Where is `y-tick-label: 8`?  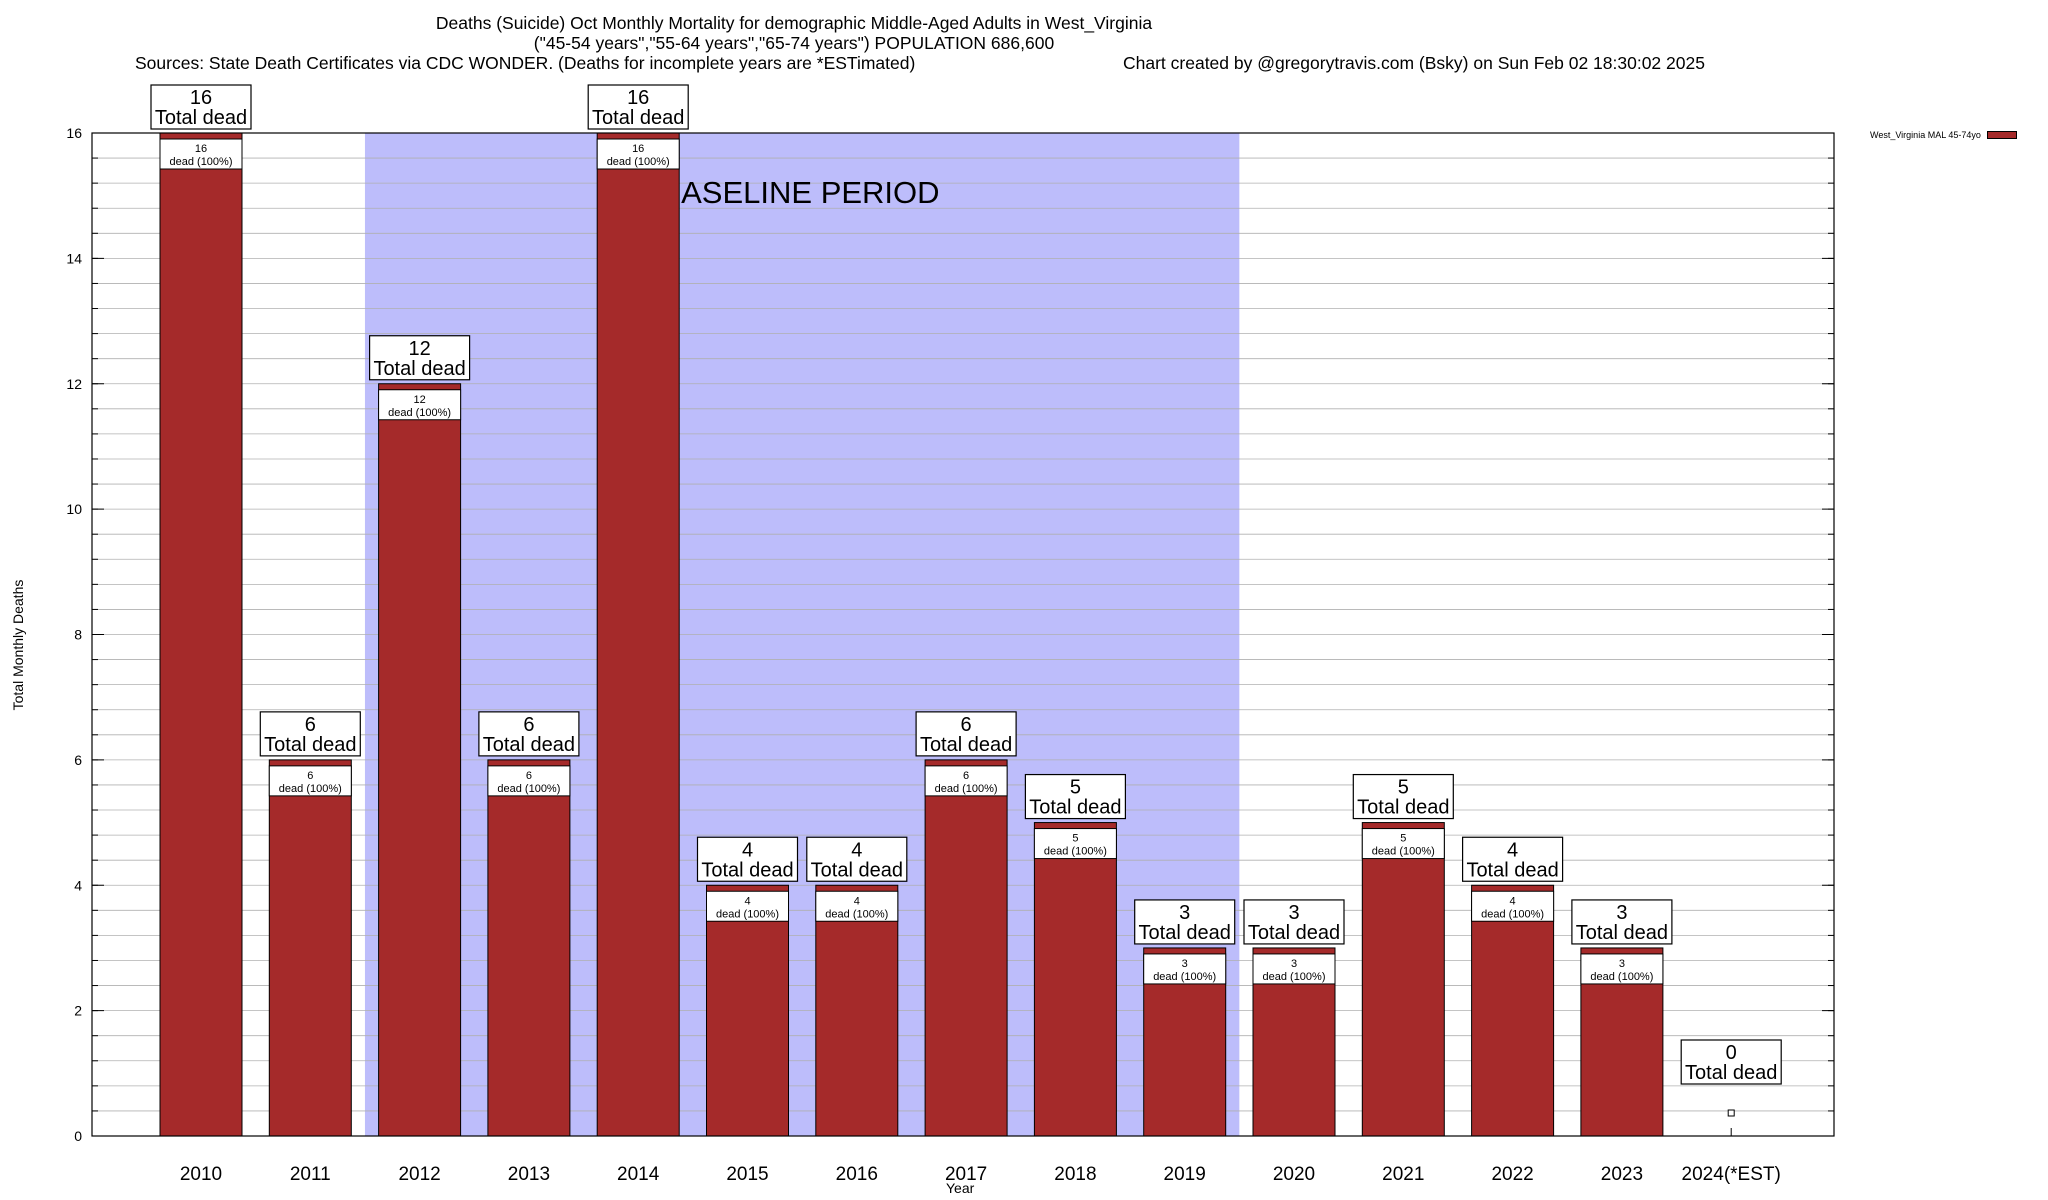
y-tick-label: 8 is located at coordinates (78, 635).